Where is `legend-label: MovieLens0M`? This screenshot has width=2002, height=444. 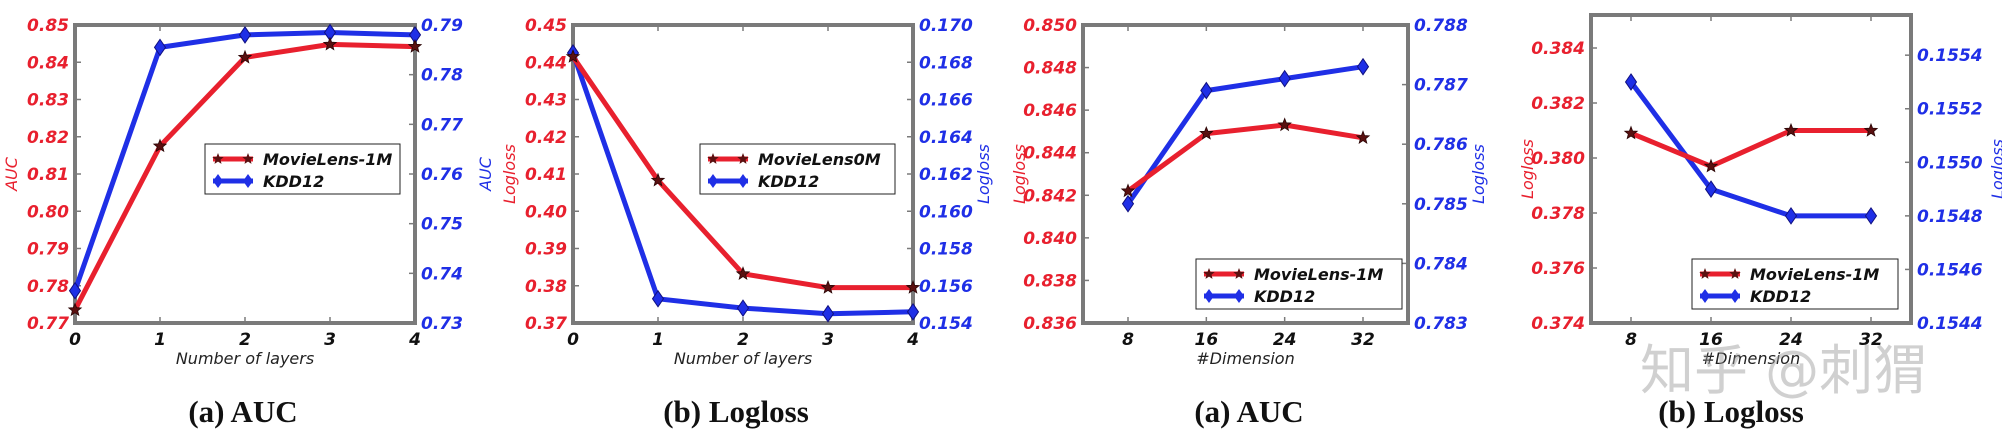 legend-label: MovieLens0M is located at coordinates (819, 159).